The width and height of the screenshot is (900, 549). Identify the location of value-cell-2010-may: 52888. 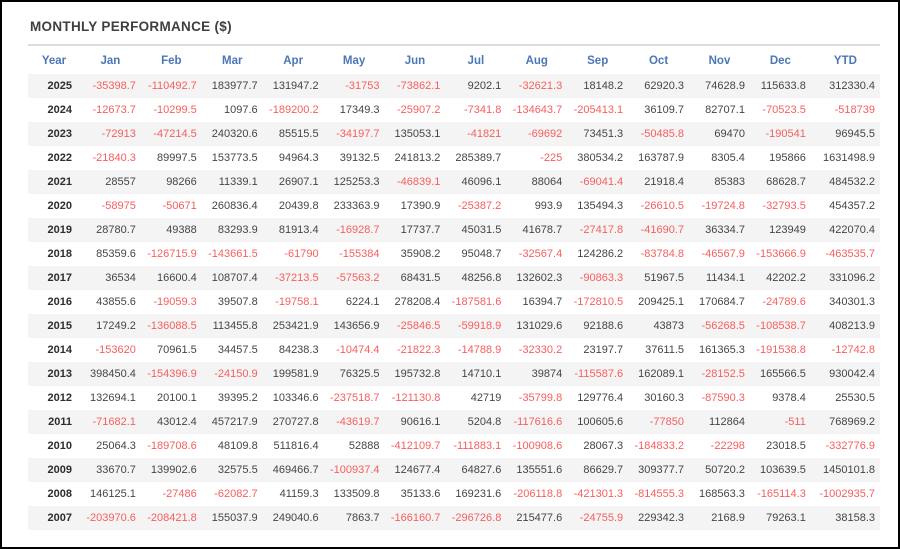
(364, 446).